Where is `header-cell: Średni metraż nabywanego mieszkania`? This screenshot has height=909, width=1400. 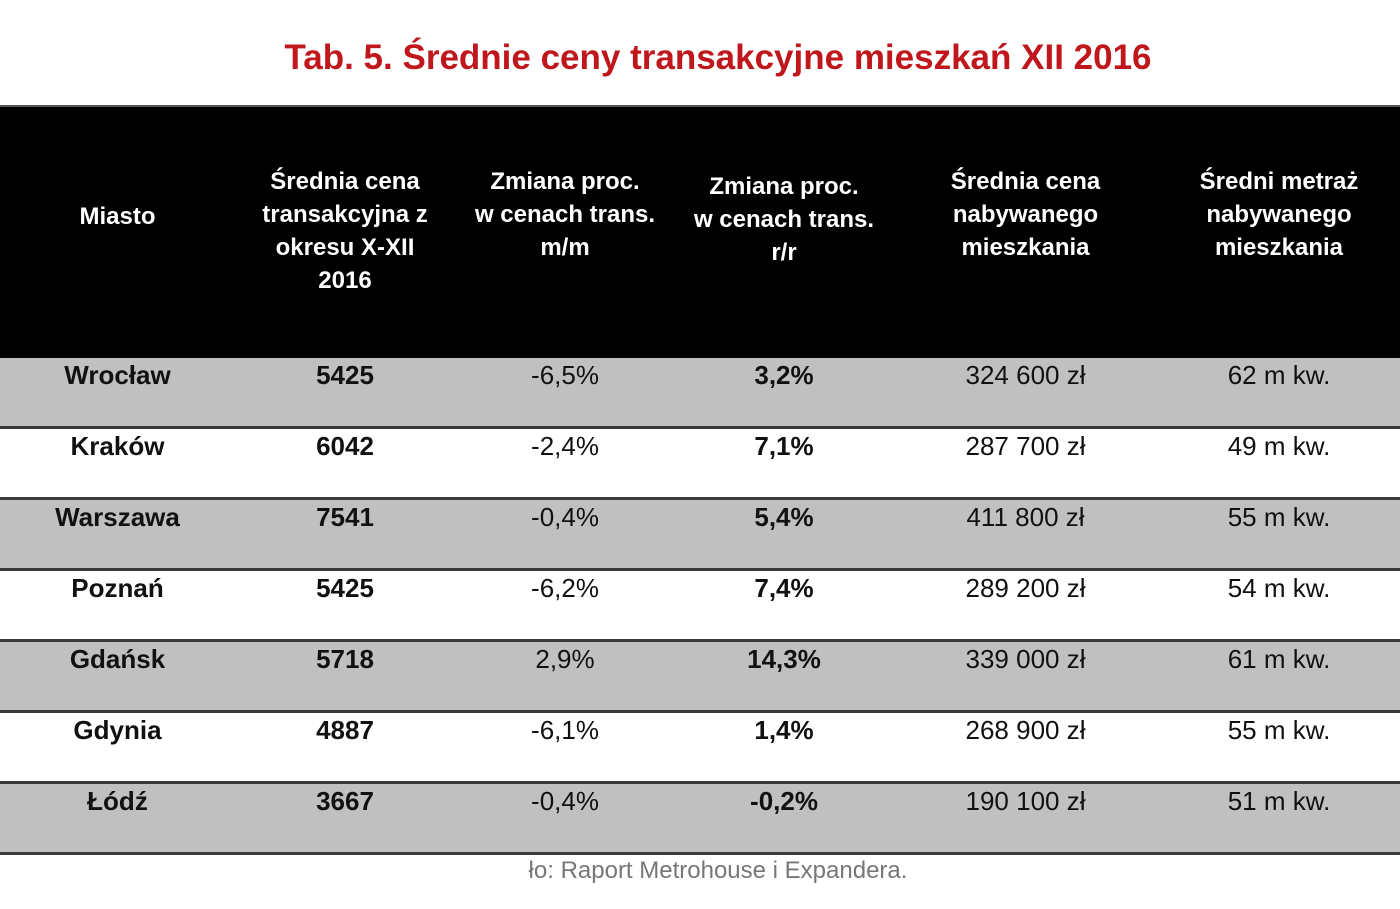
header-cell: Średni metraż nabywanego mieszkania is located at coordinates (1279, 214).